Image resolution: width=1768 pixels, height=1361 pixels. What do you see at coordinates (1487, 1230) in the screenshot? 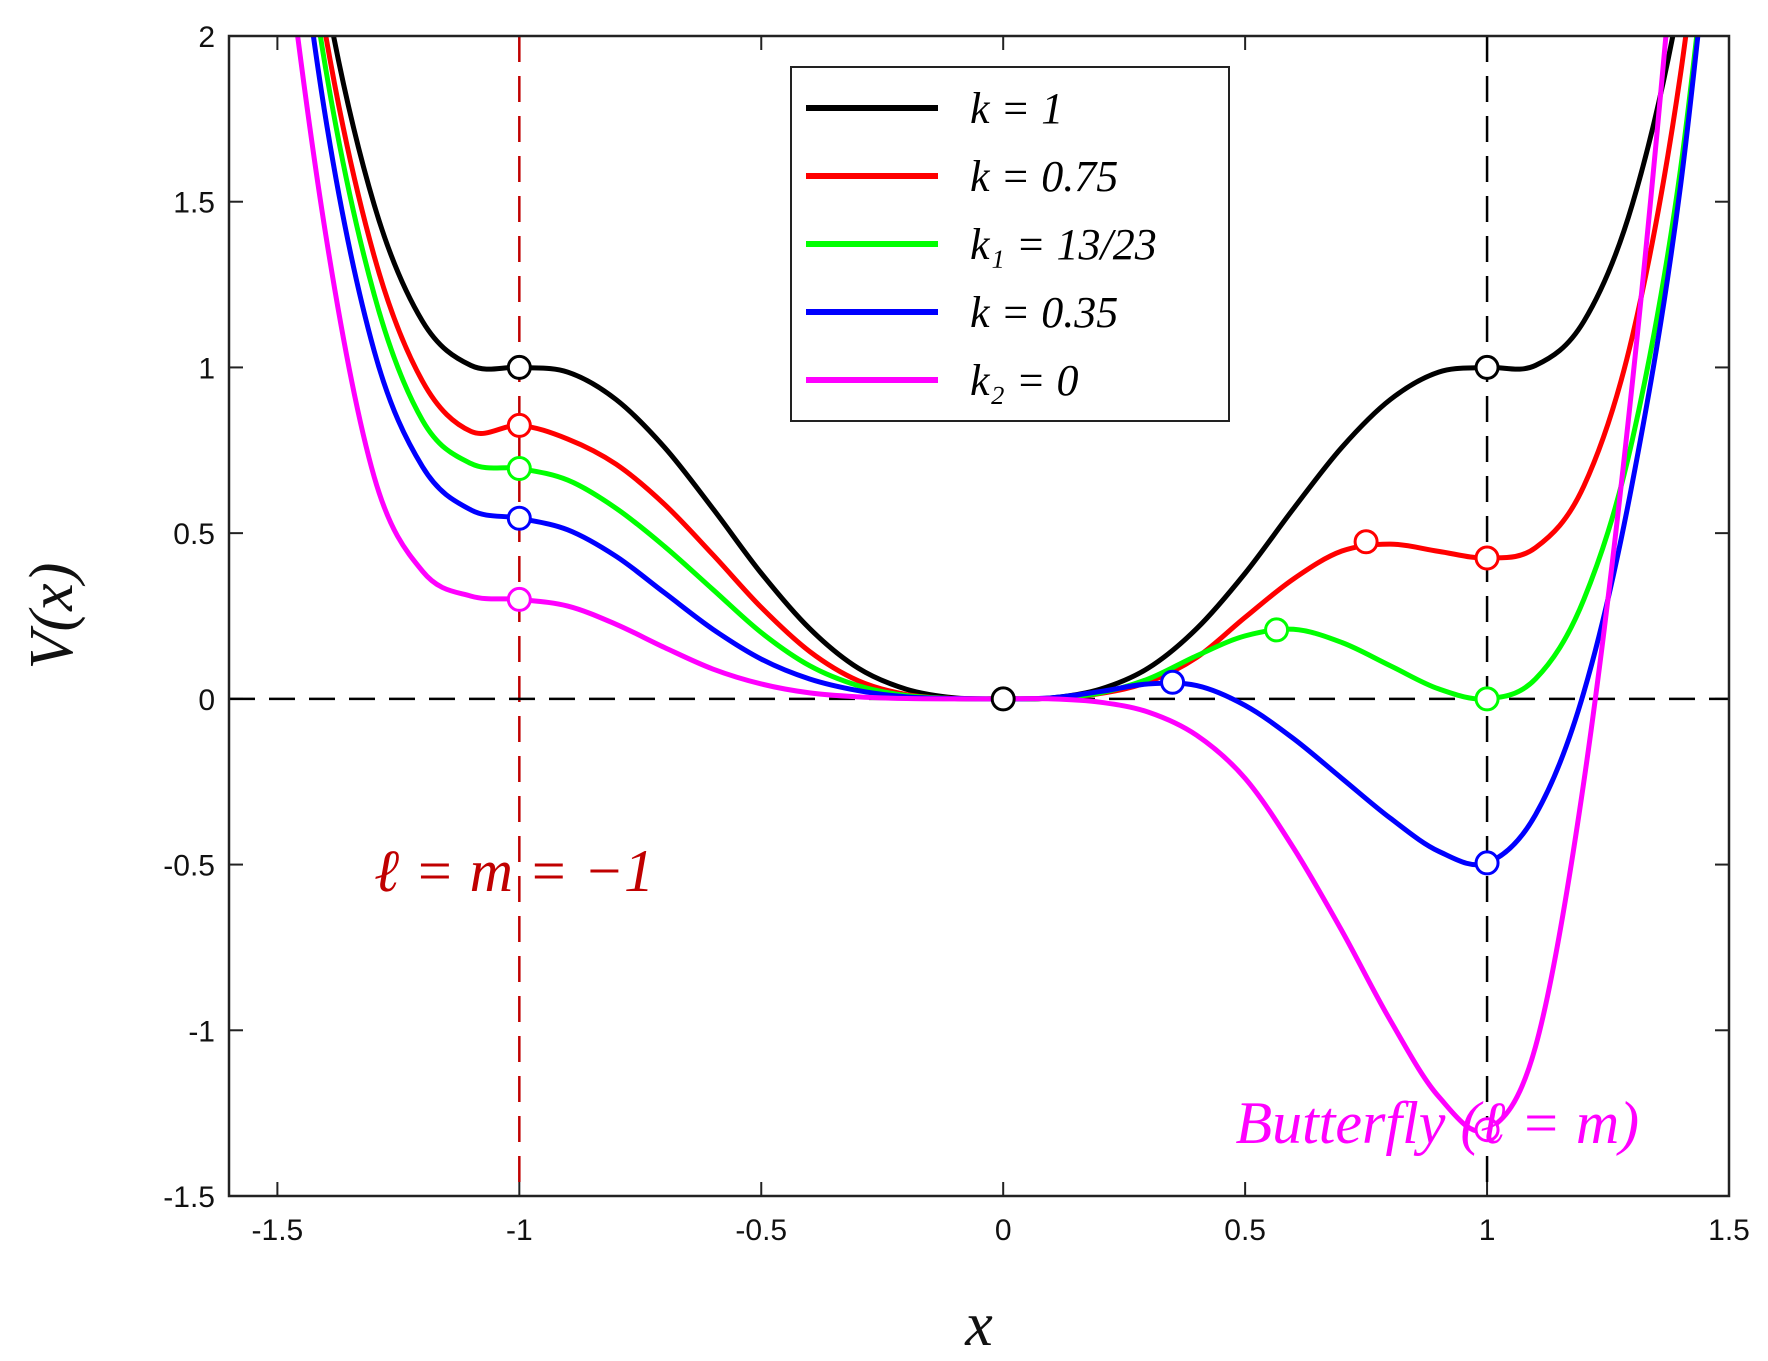
I see `x-tick-label: 1` at bounding box center [1487, 1230].